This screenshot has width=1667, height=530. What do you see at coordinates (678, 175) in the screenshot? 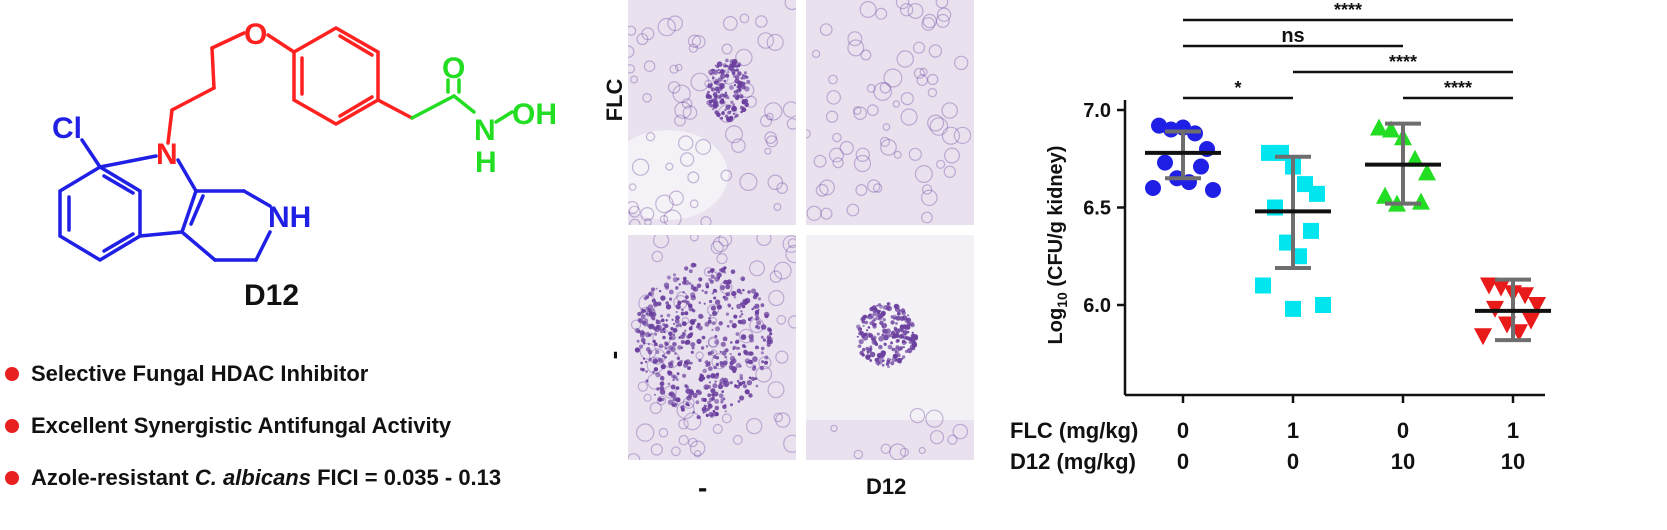
I see `clear-area` at bounding box center [678, 175].